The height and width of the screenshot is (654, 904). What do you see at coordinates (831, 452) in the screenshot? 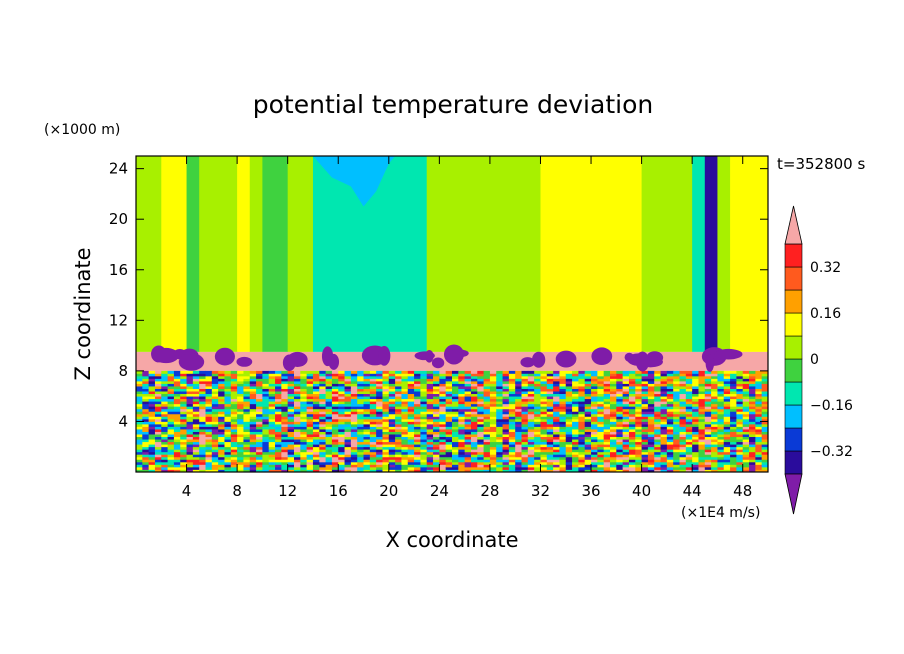
I see `colorbar-tick-label: −0.32` at bounding box center [831, 452].